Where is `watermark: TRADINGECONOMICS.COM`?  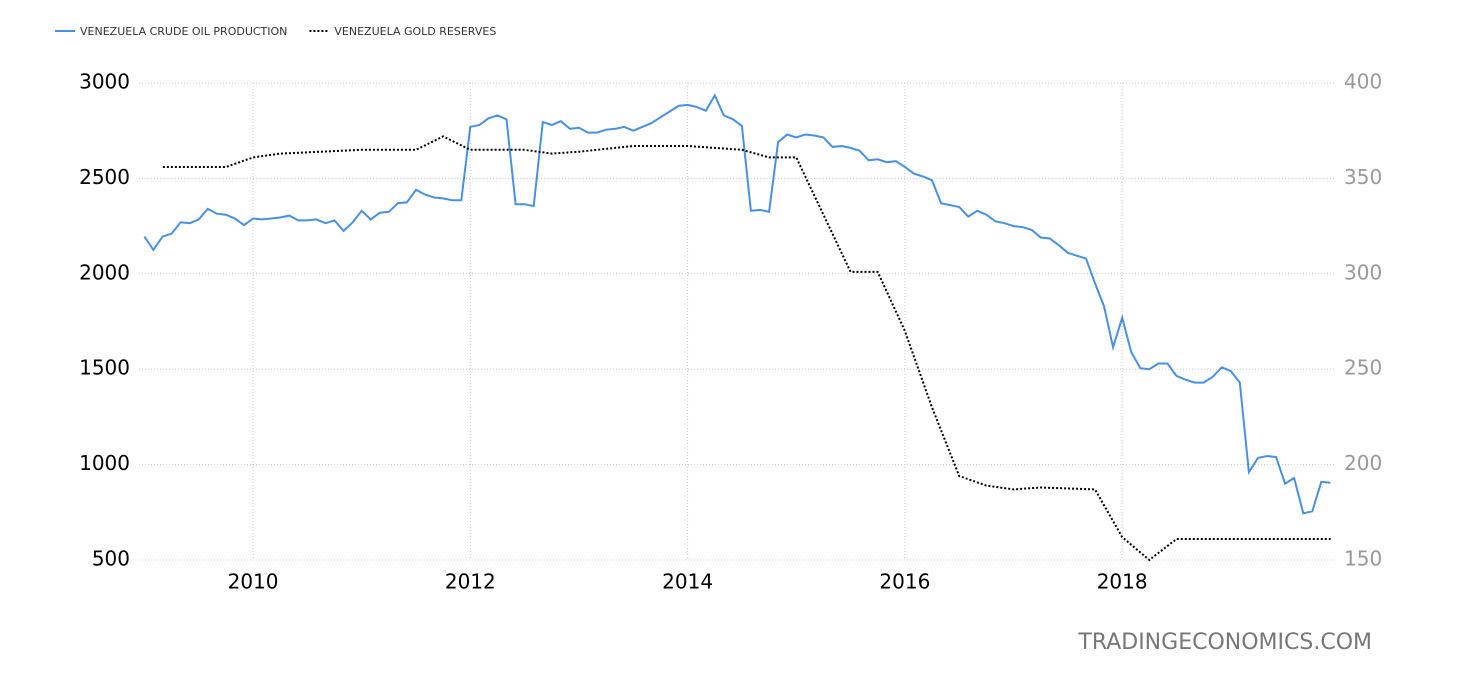 watermark: TRADINGECONOMICS.COM is located at coordinates (1224, 642).